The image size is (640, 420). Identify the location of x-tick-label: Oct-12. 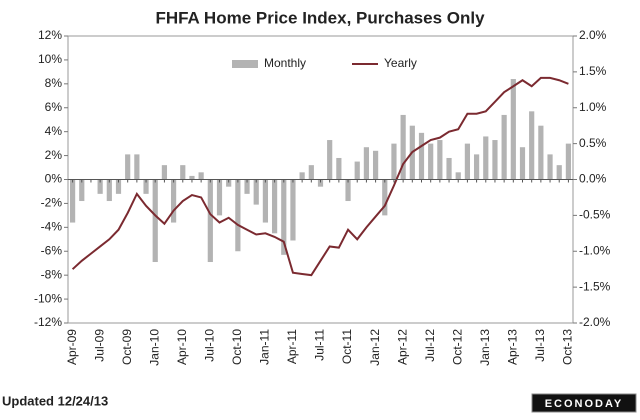
(457, 347).